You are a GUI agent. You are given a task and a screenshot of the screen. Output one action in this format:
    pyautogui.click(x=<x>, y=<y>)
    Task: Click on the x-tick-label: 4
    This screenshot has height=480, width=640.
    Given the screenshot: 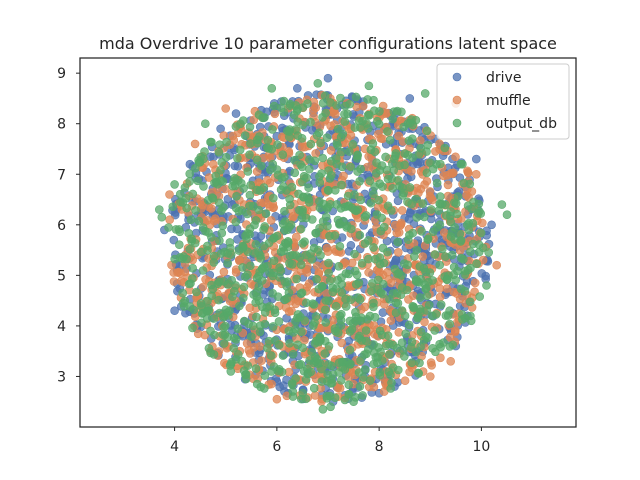 What is the action you would take?
    pyautogui.click(x=174, y=447)
    